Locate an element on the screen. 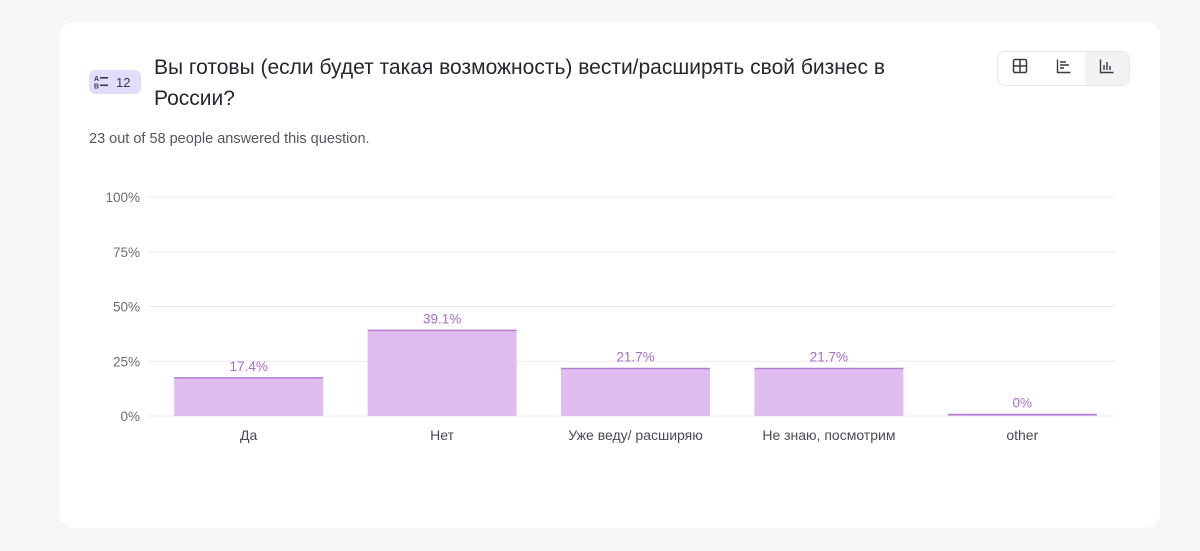 The width and height of the screenshot is (1200, 551). view-toggle is located at coordinates (1063, 68).